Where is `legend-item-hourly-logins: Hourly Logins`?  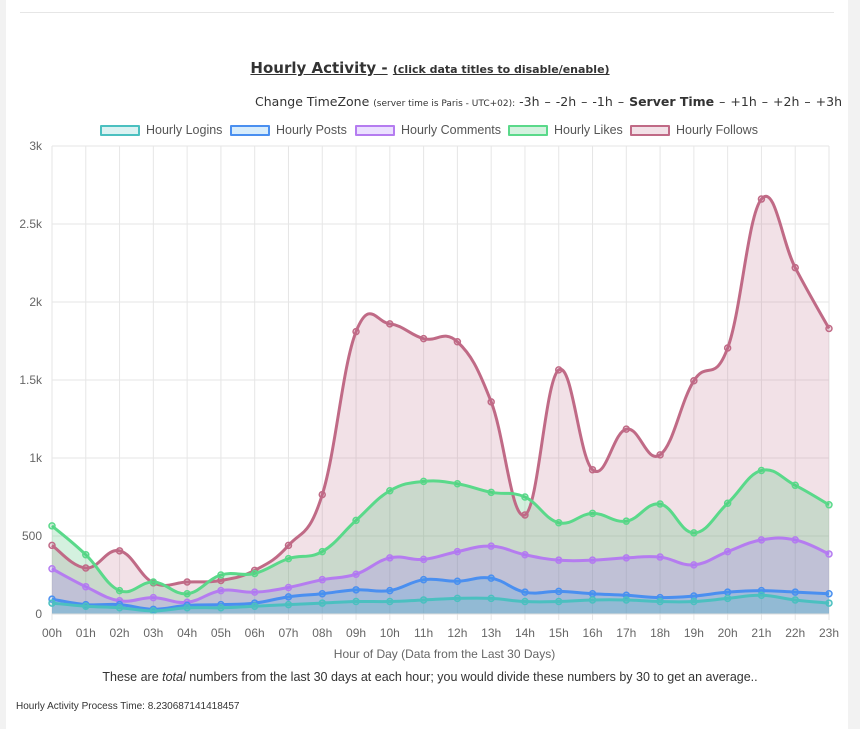
legend-item-hourly-logins: Hourly Logins is located at coordinates (161, 130).